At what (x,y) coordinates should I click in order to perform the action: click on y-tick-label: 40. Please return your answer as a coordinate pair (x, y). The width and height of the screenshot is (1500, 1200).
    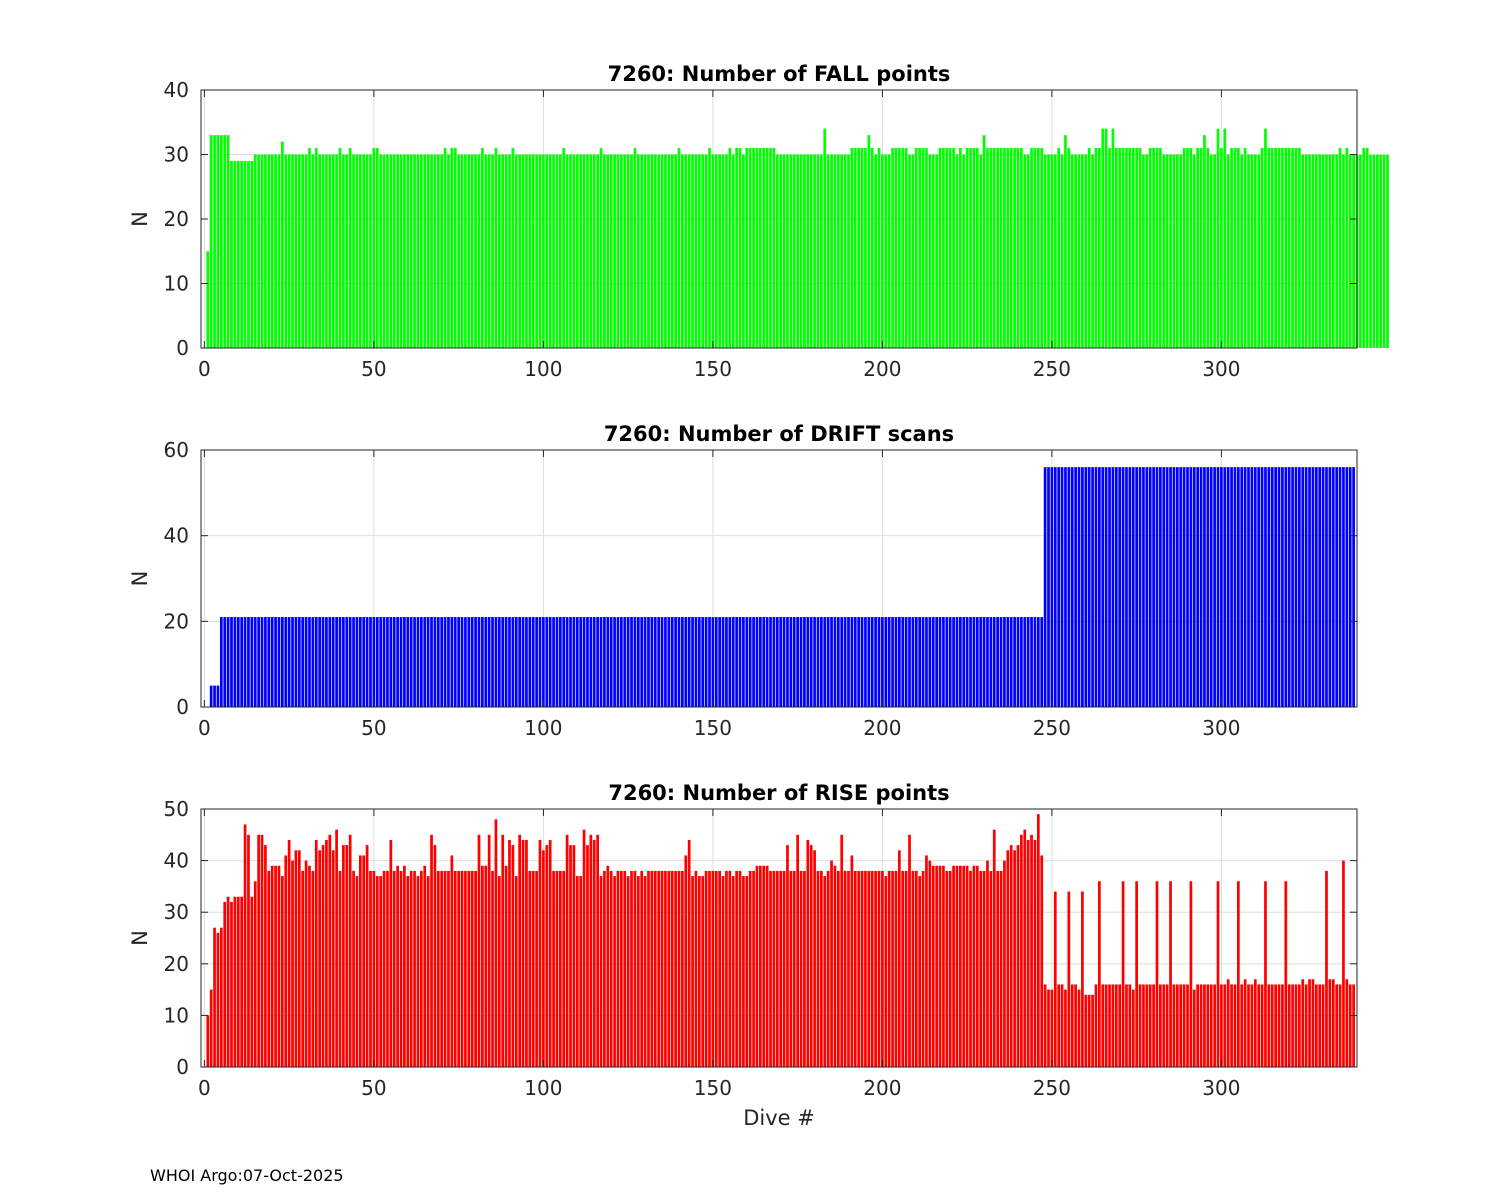
    Looking at the image, I should click on (176, 536).